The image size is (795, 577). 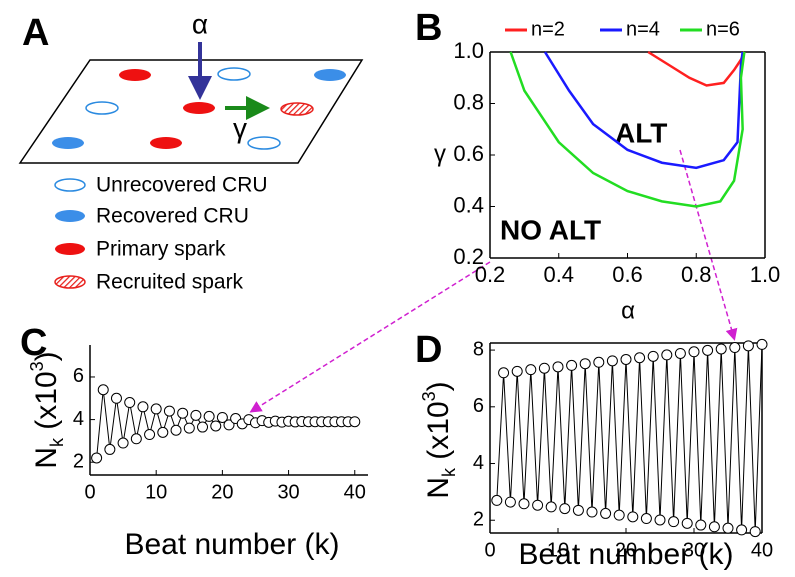 I want to click on y-axis-label: Nk (x103), so click(x=47, y=409).